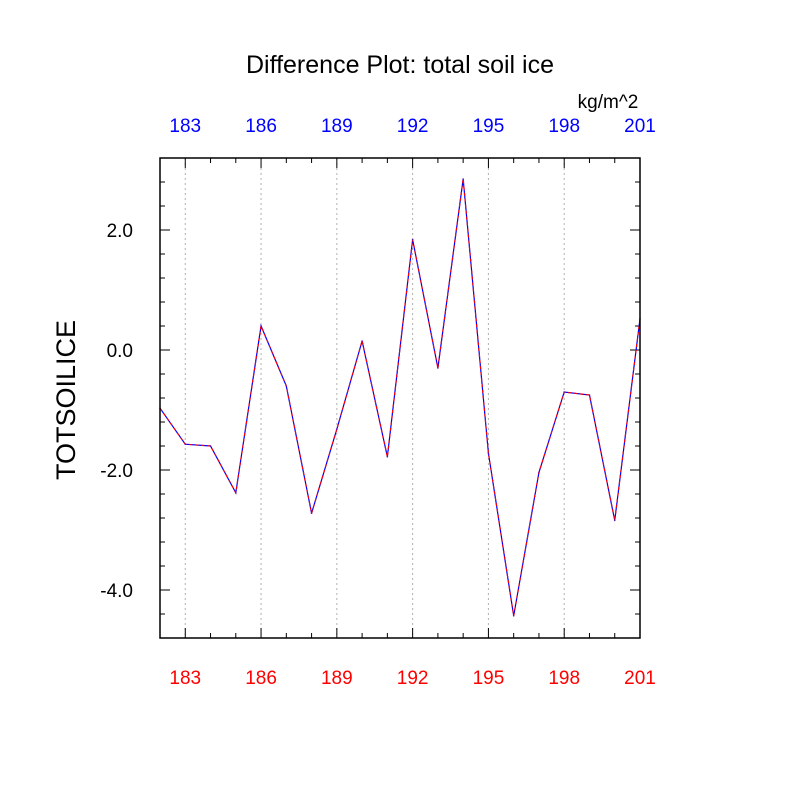 The height and width of the screenshot is (800, 800). I want to click on x-tick-label-top: 195, so click(489, 126).